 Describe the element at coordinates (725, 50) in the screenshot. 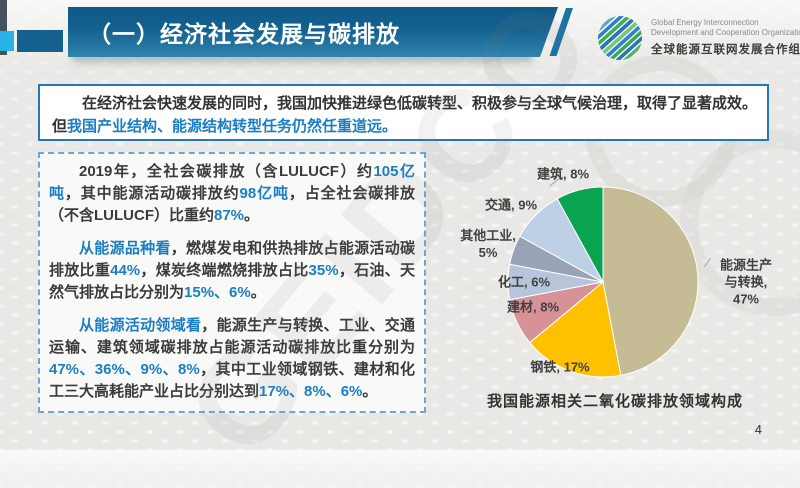

I see `organization-name-cn: 全球能源互联网发展合作组织` at that location.